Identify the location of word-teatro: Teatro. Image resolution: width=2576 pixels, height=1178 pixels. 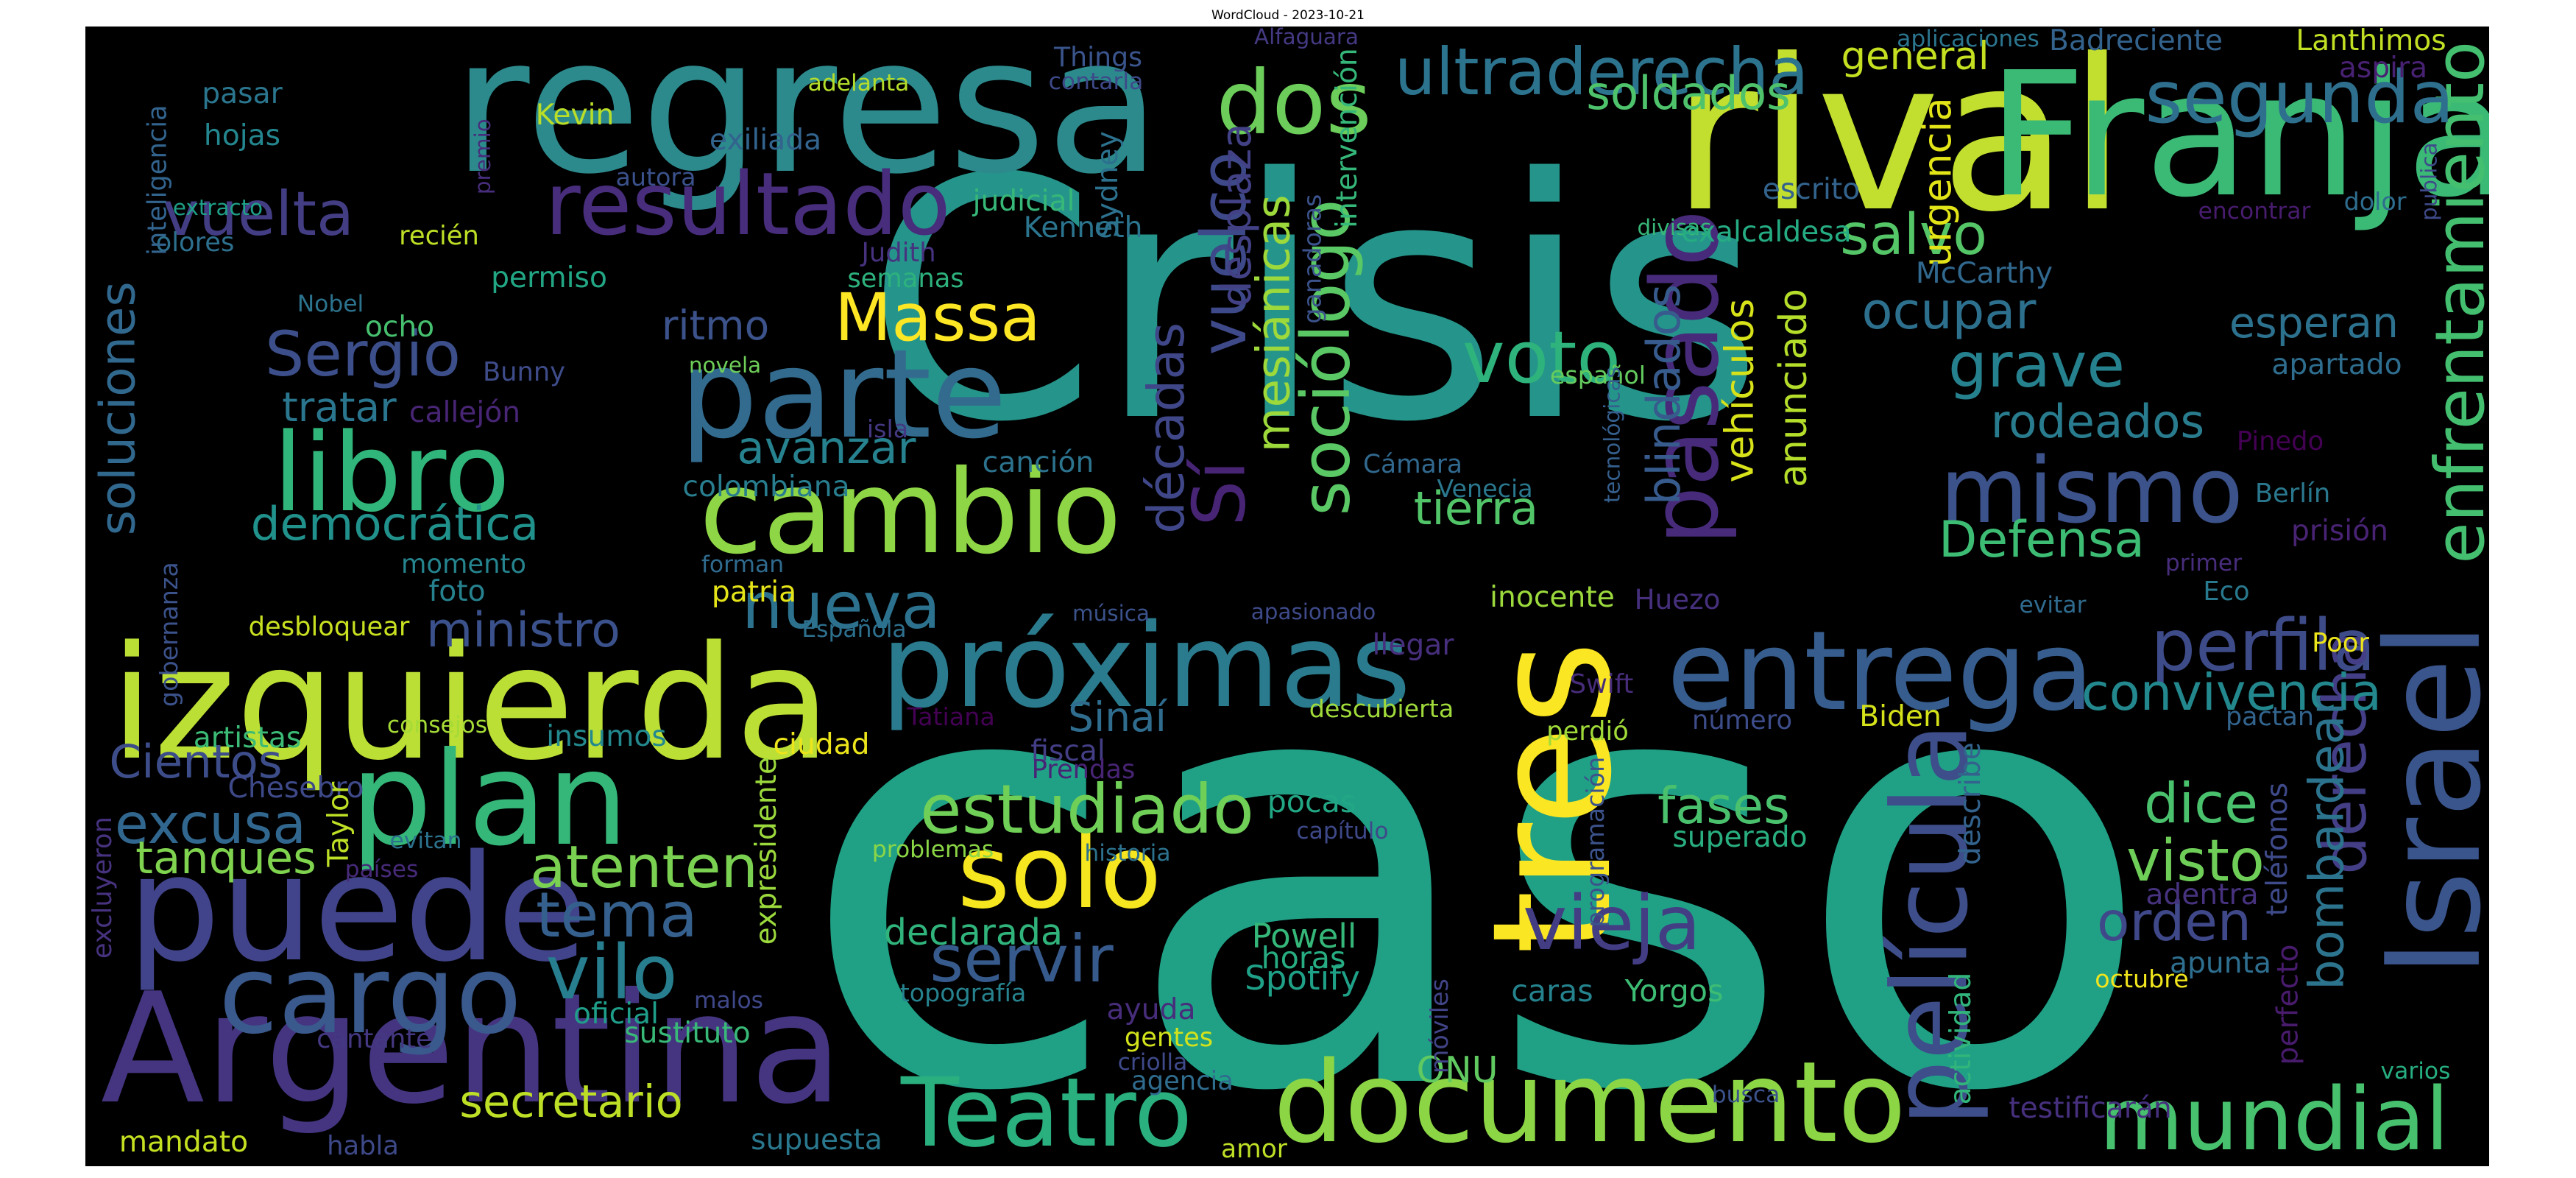
(1046, 1111).